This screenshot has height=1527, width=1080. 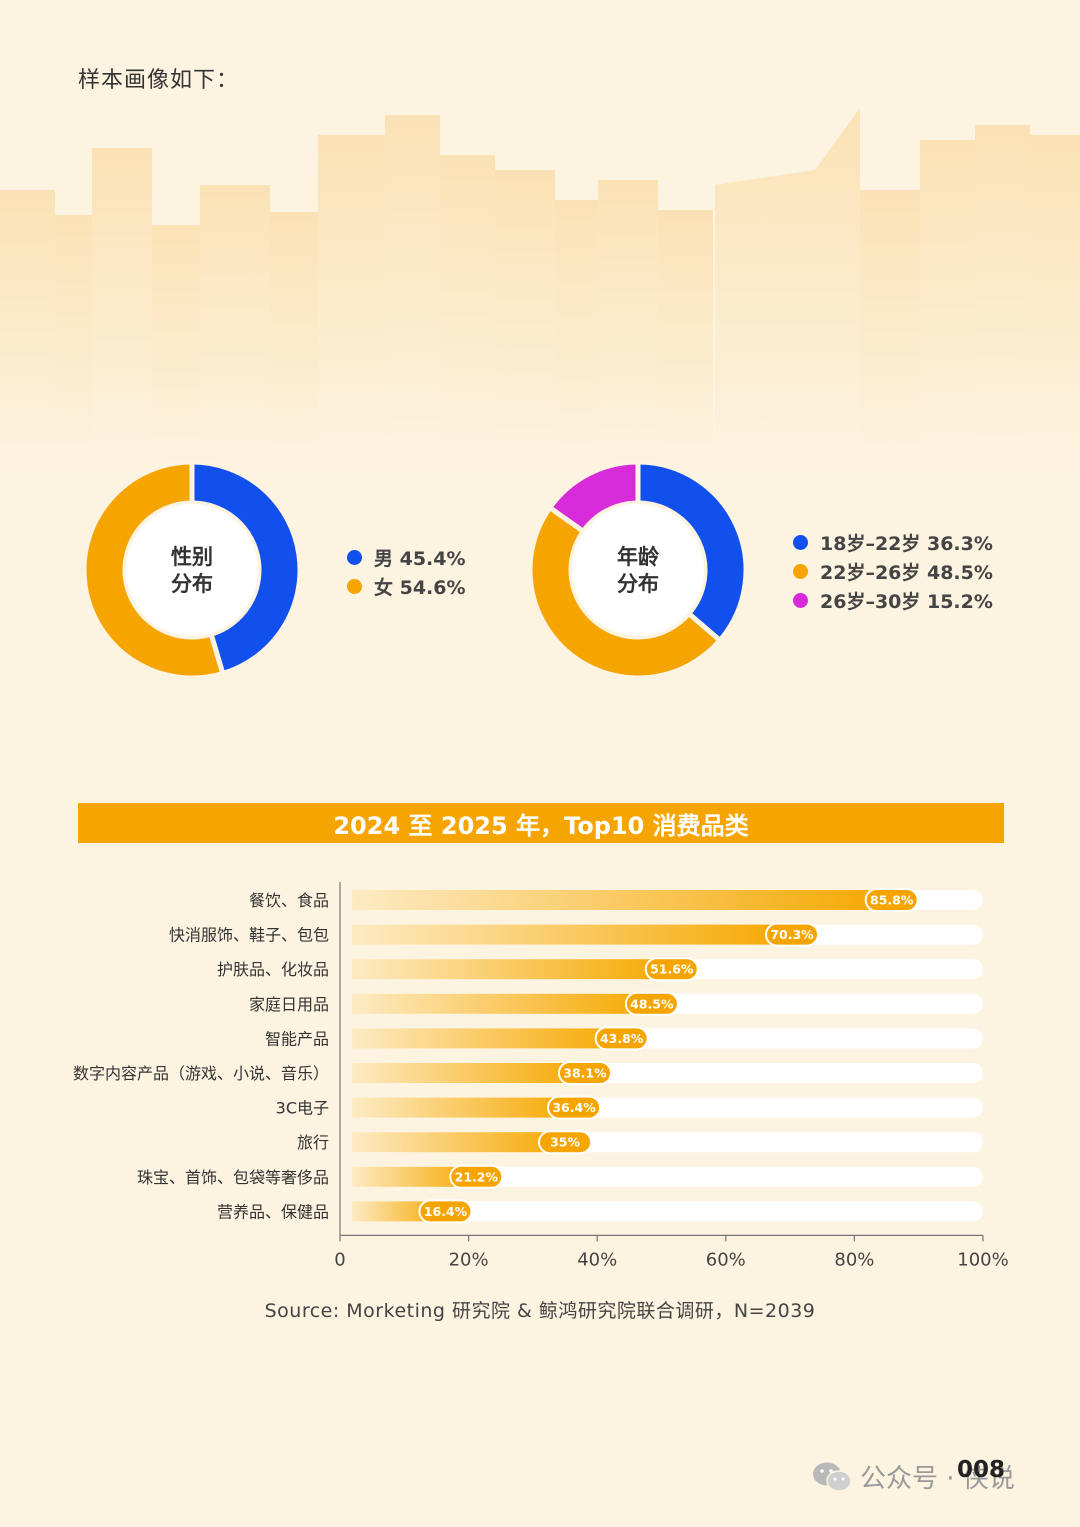 I want to click on category-label-8: 珠宝、首饰、包袋等奢侈品, so click(x=233, y=1177).